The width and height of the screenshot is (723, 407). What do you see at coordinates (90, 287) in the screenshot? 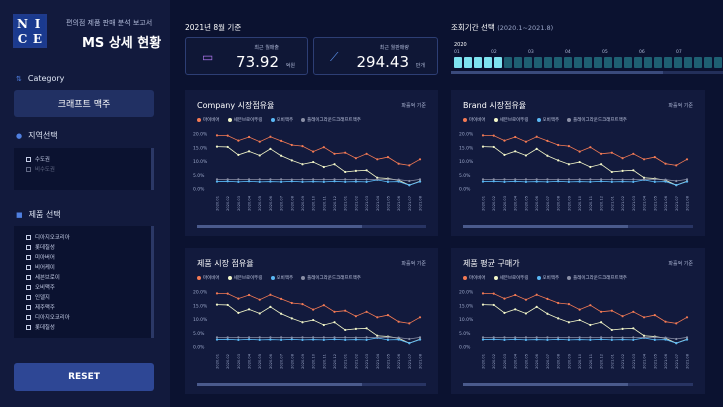
I see `product-option: 오비맥주` at bounding box center [90, 287].